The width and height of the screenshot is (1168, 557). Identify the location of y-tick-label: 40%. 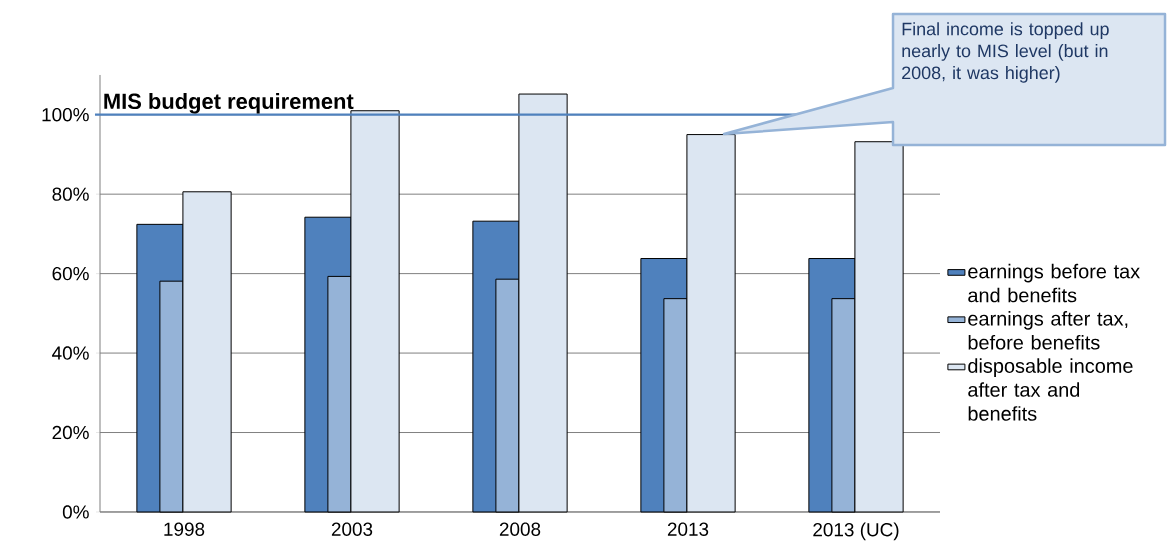
(70, 353).